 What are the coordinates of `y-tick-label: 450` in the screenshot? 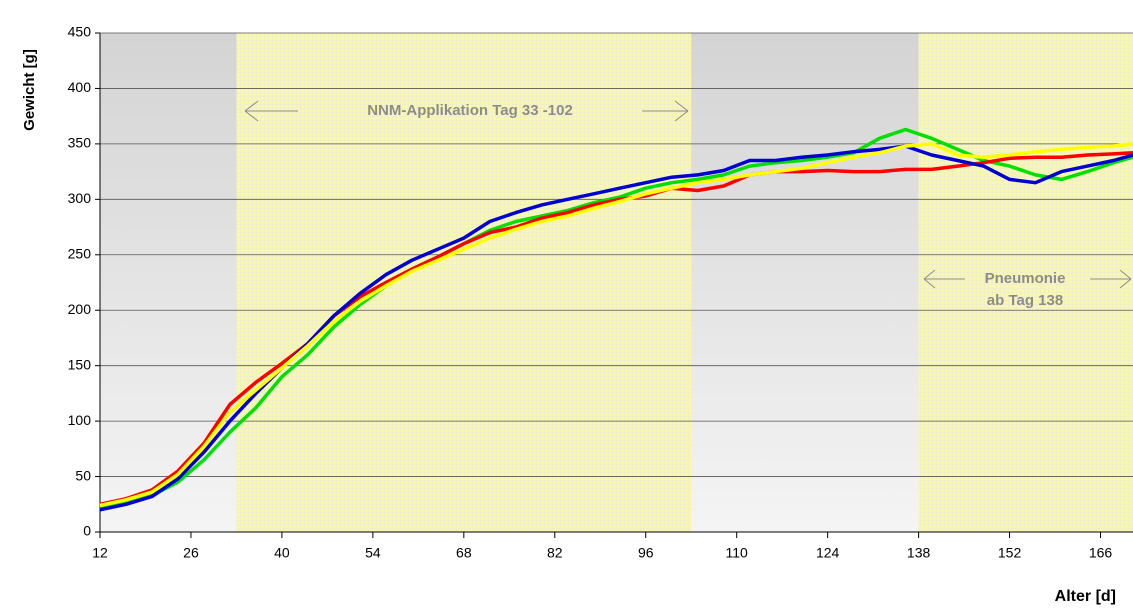 It's located at (80, 32).